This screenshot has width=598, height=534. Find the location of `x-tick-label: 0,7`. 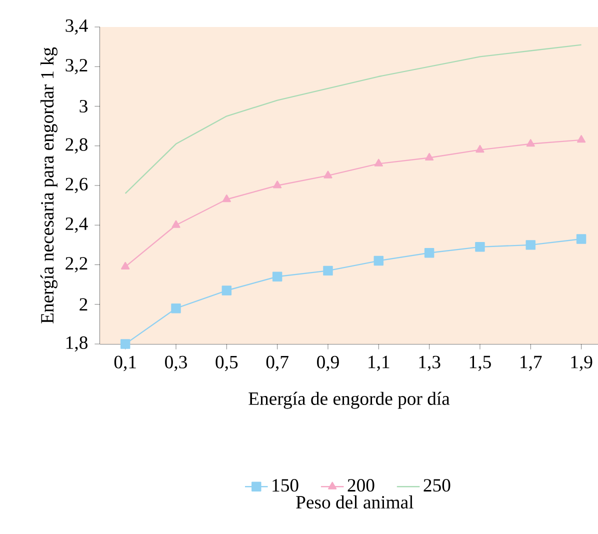

x-tick-label: 0,7 is located at coordinates (277, 364).